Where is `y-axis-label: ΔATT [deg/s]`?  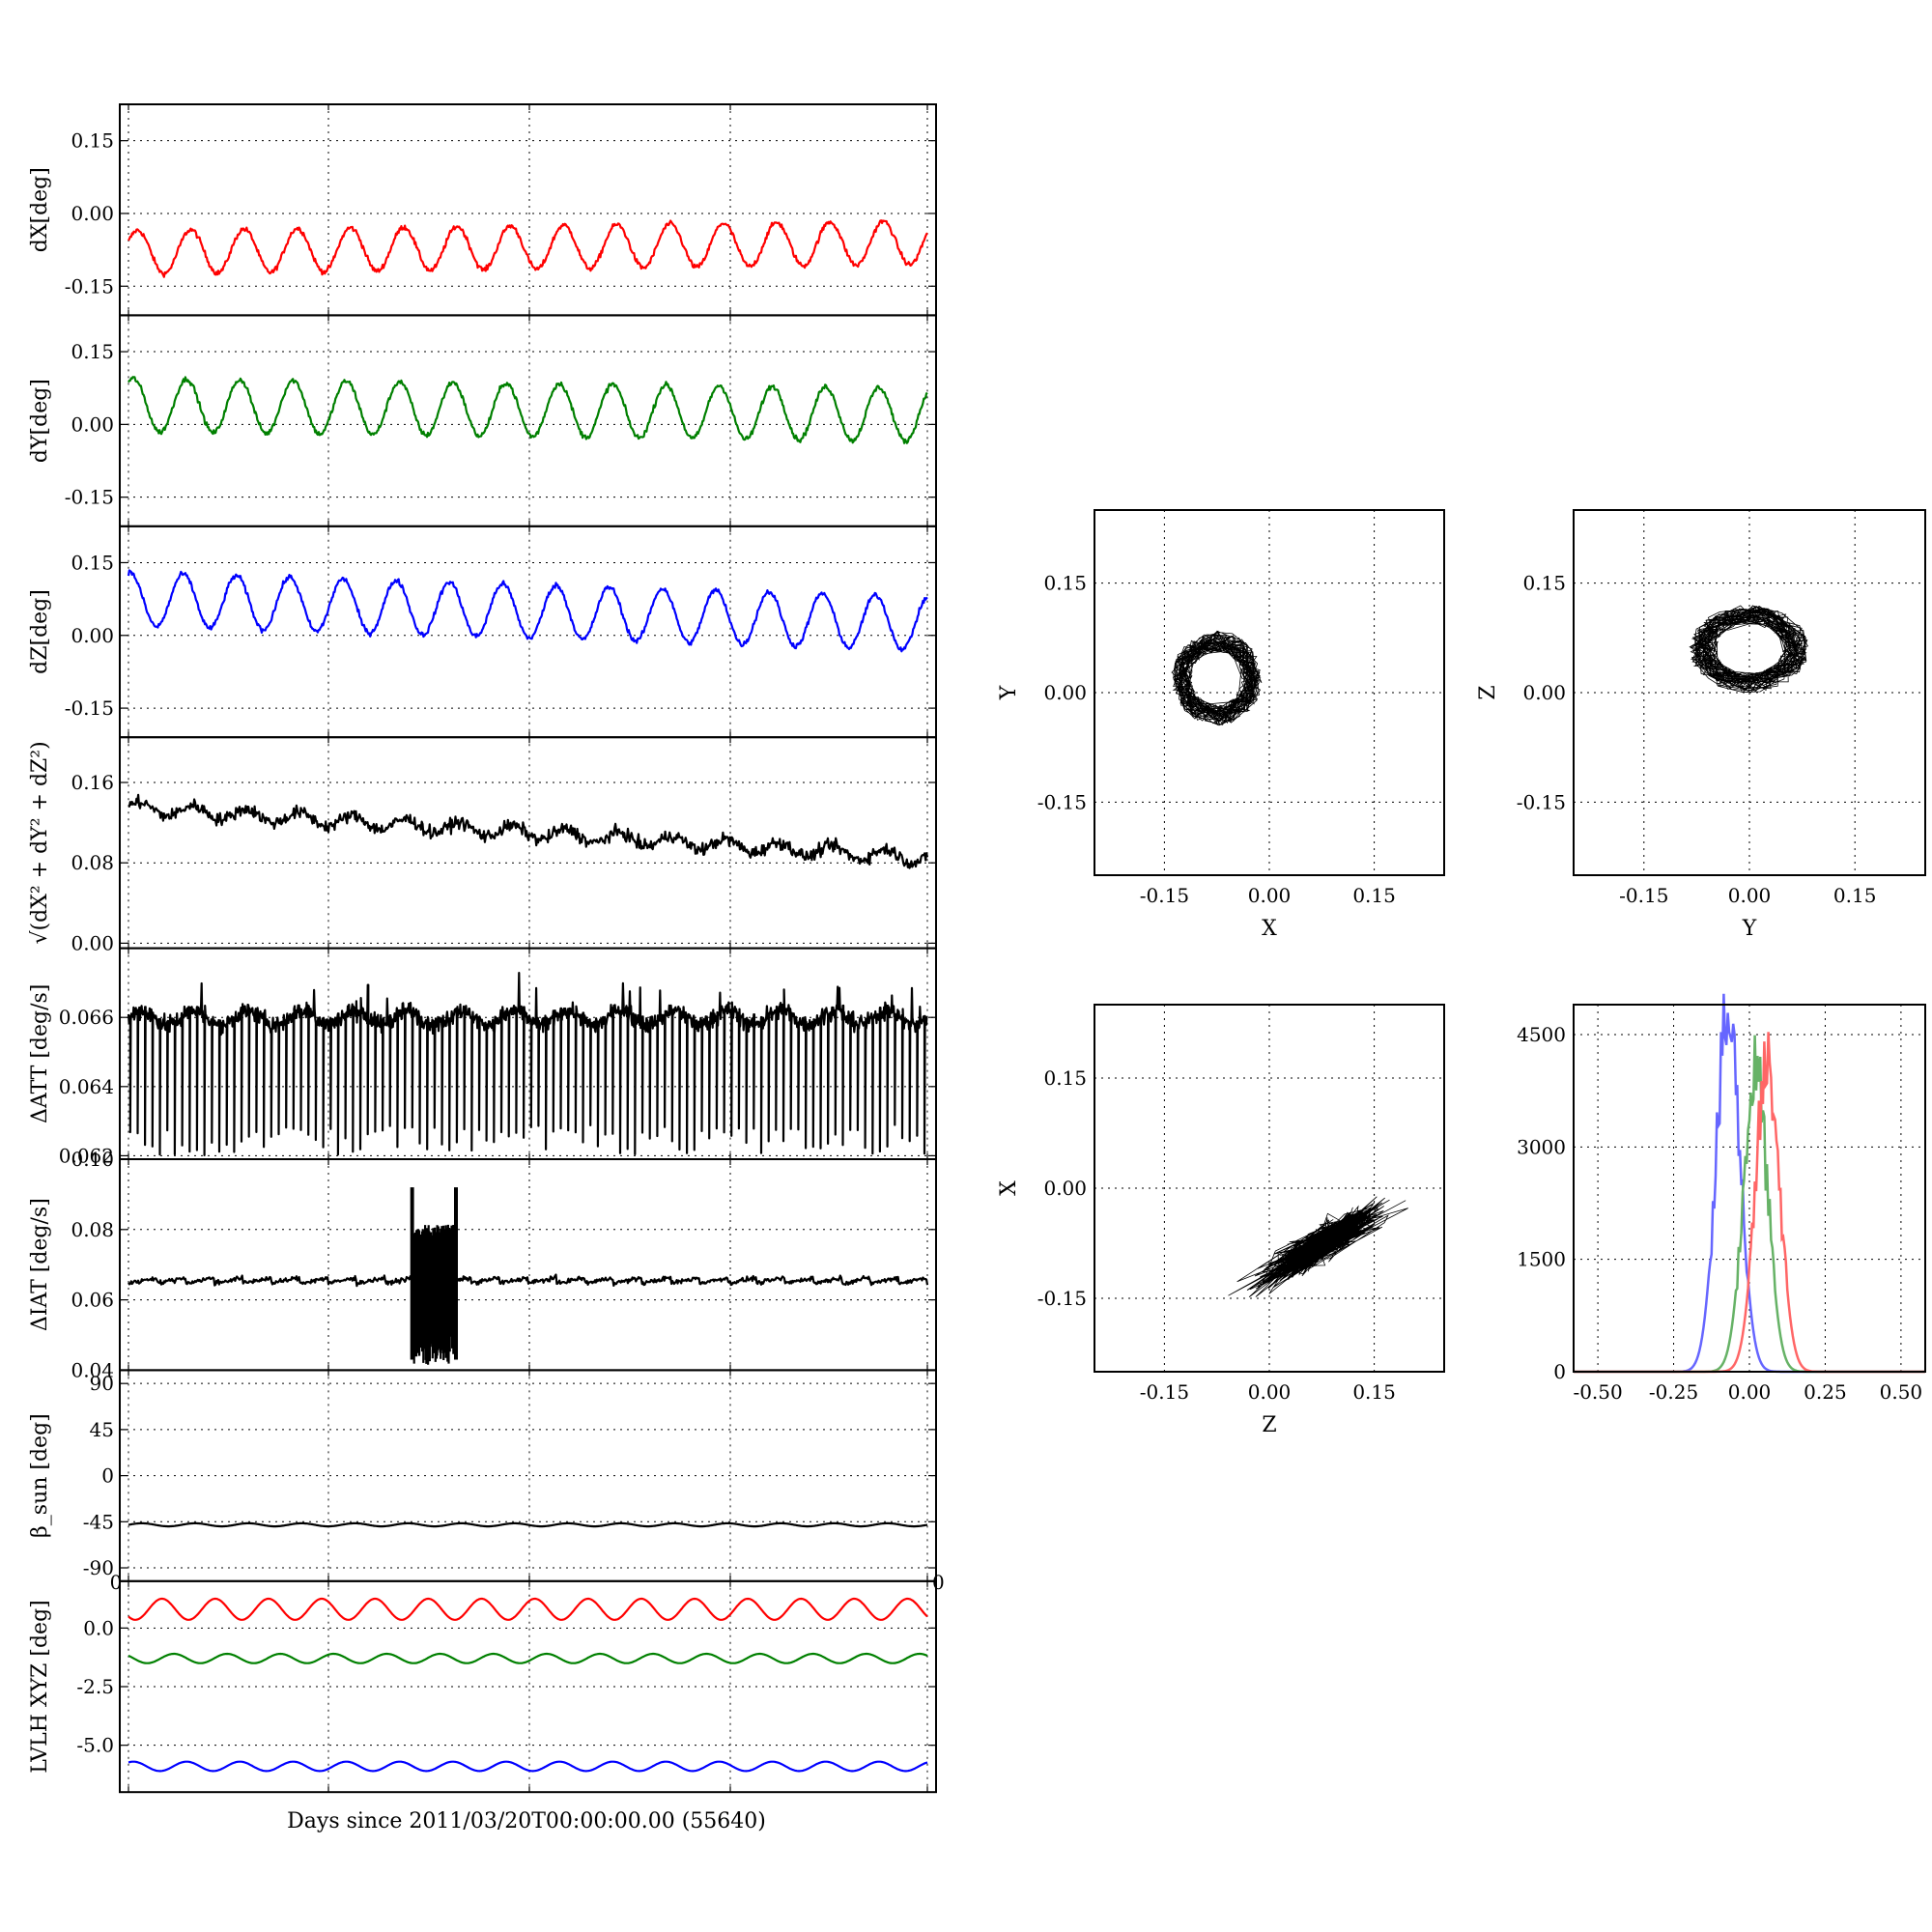
y-axis-label: ΔATT [deg/s] is located at coordinates (40, 1053).